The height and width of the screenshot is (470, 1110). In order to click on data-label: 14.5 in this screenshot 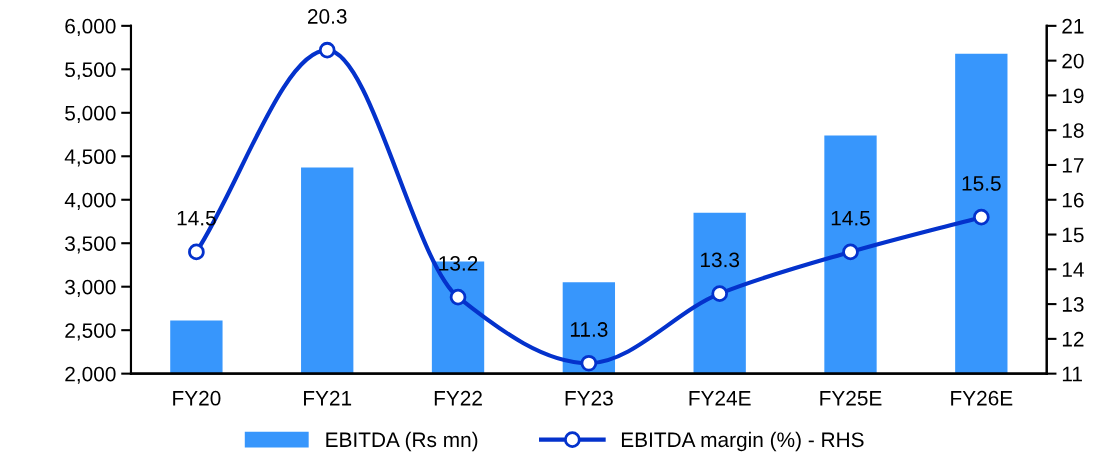, I will do `click(850, 218)`.